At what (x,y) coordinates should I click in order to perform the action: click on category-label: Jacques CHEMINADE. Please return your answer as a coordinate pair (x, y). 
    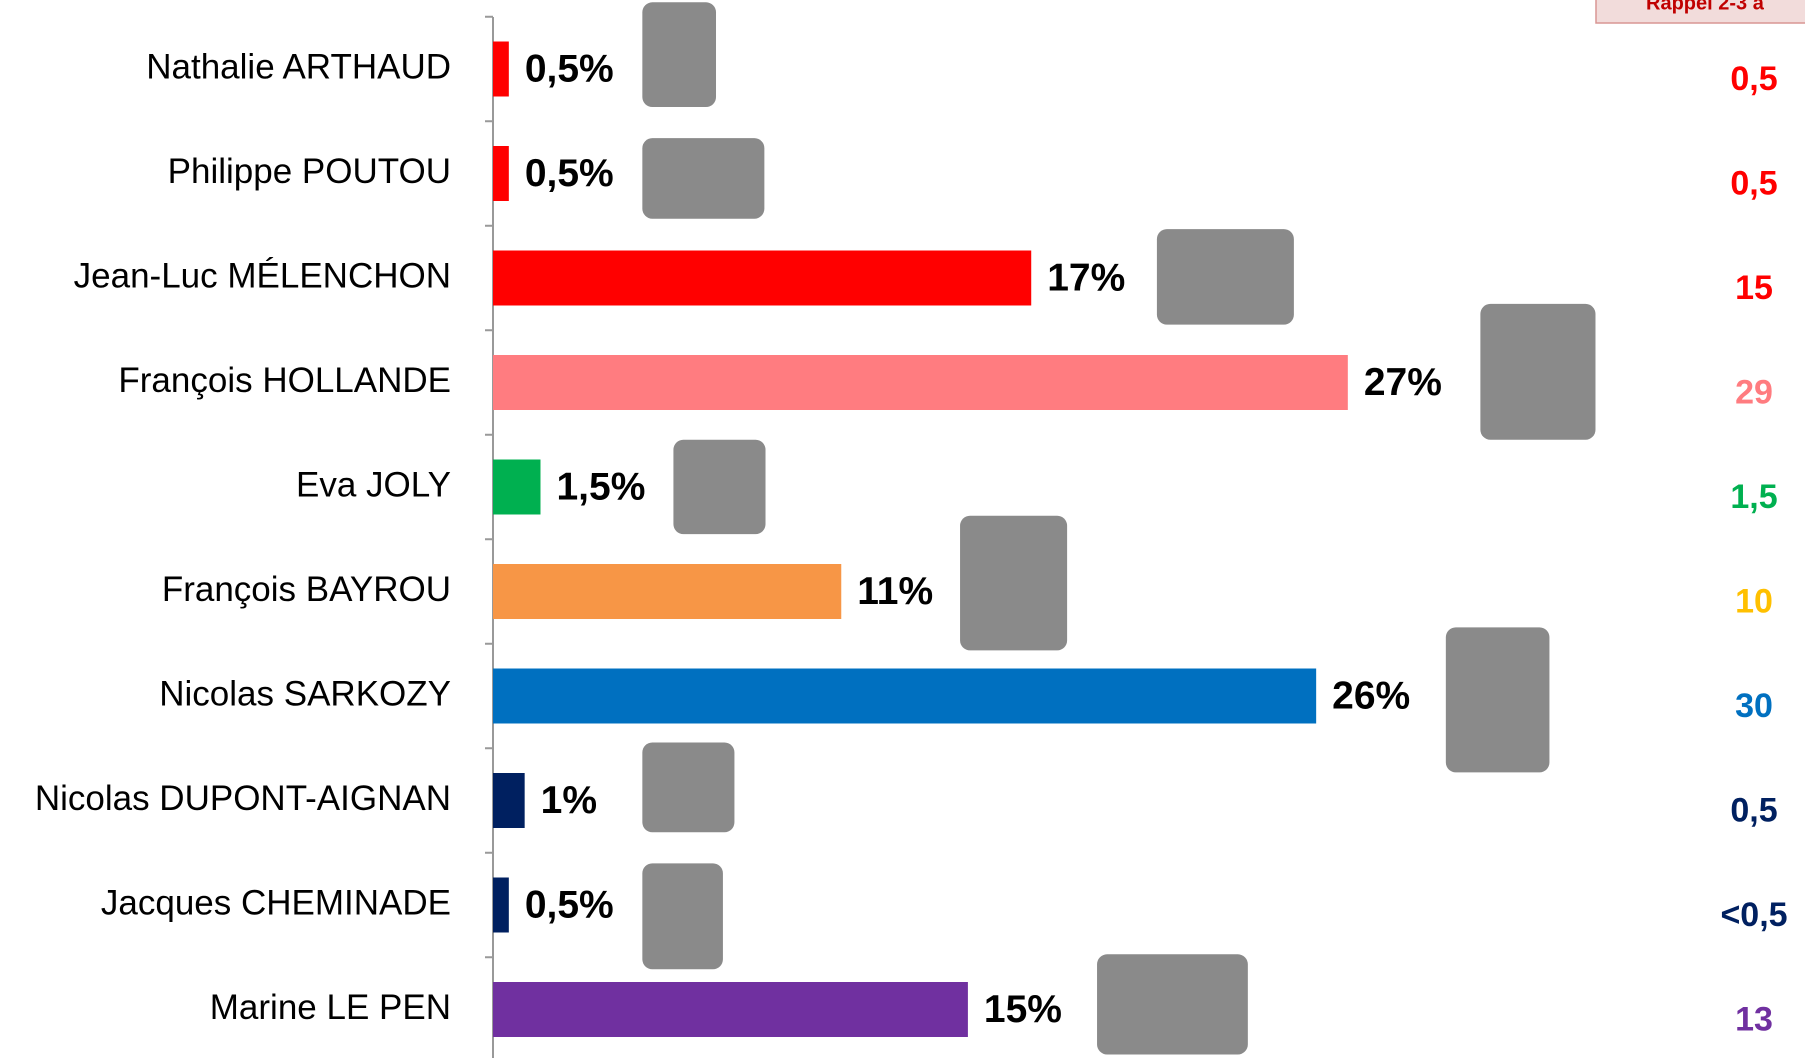
    Looking at the image, I should click on (276, 902).